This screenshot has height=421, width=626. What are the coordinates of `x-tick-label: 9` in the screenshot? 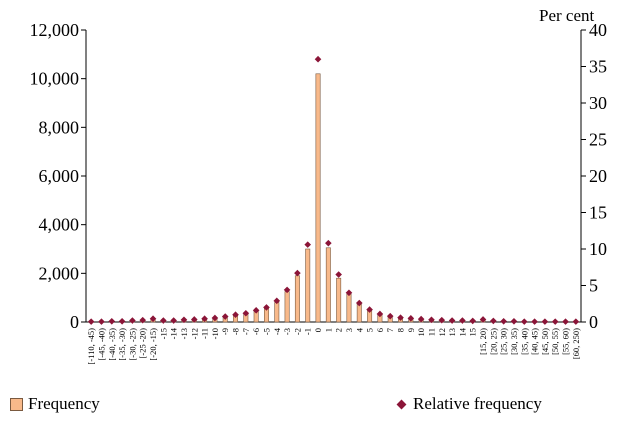 It's located at (411, 330).